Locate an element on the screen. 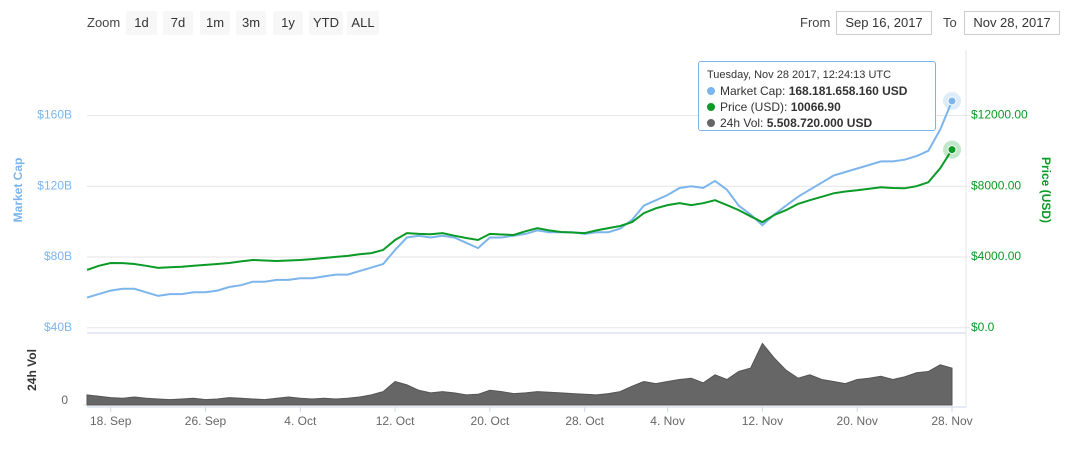  tooltip-date: Tuesday, Nov 28 2017, 12:24:13 UTC is located at coordinates (799, 75).